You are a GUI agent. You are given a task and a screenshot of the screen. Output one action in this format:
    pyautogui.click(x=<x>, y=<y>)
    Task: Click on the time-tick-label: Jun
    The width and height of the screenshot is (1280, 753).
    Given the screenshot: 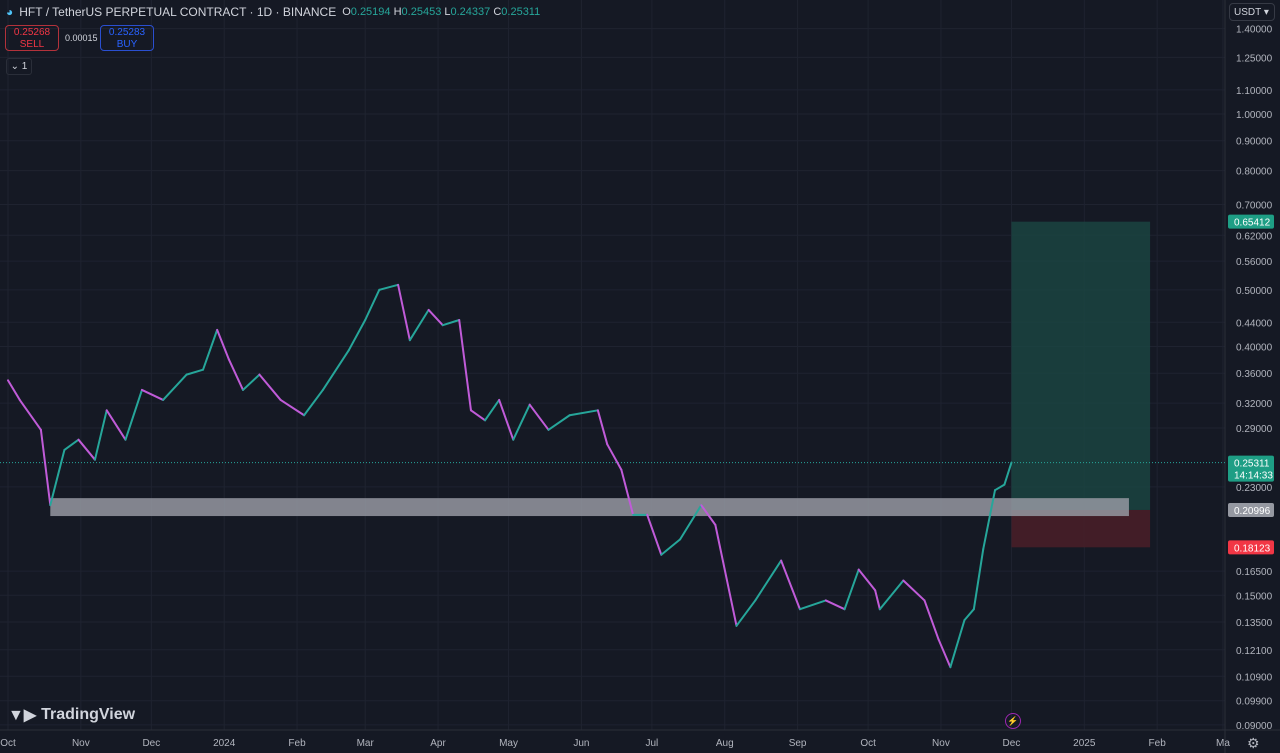 What is the action you would take?
    pyautogui.click(x=581, y=743)
    